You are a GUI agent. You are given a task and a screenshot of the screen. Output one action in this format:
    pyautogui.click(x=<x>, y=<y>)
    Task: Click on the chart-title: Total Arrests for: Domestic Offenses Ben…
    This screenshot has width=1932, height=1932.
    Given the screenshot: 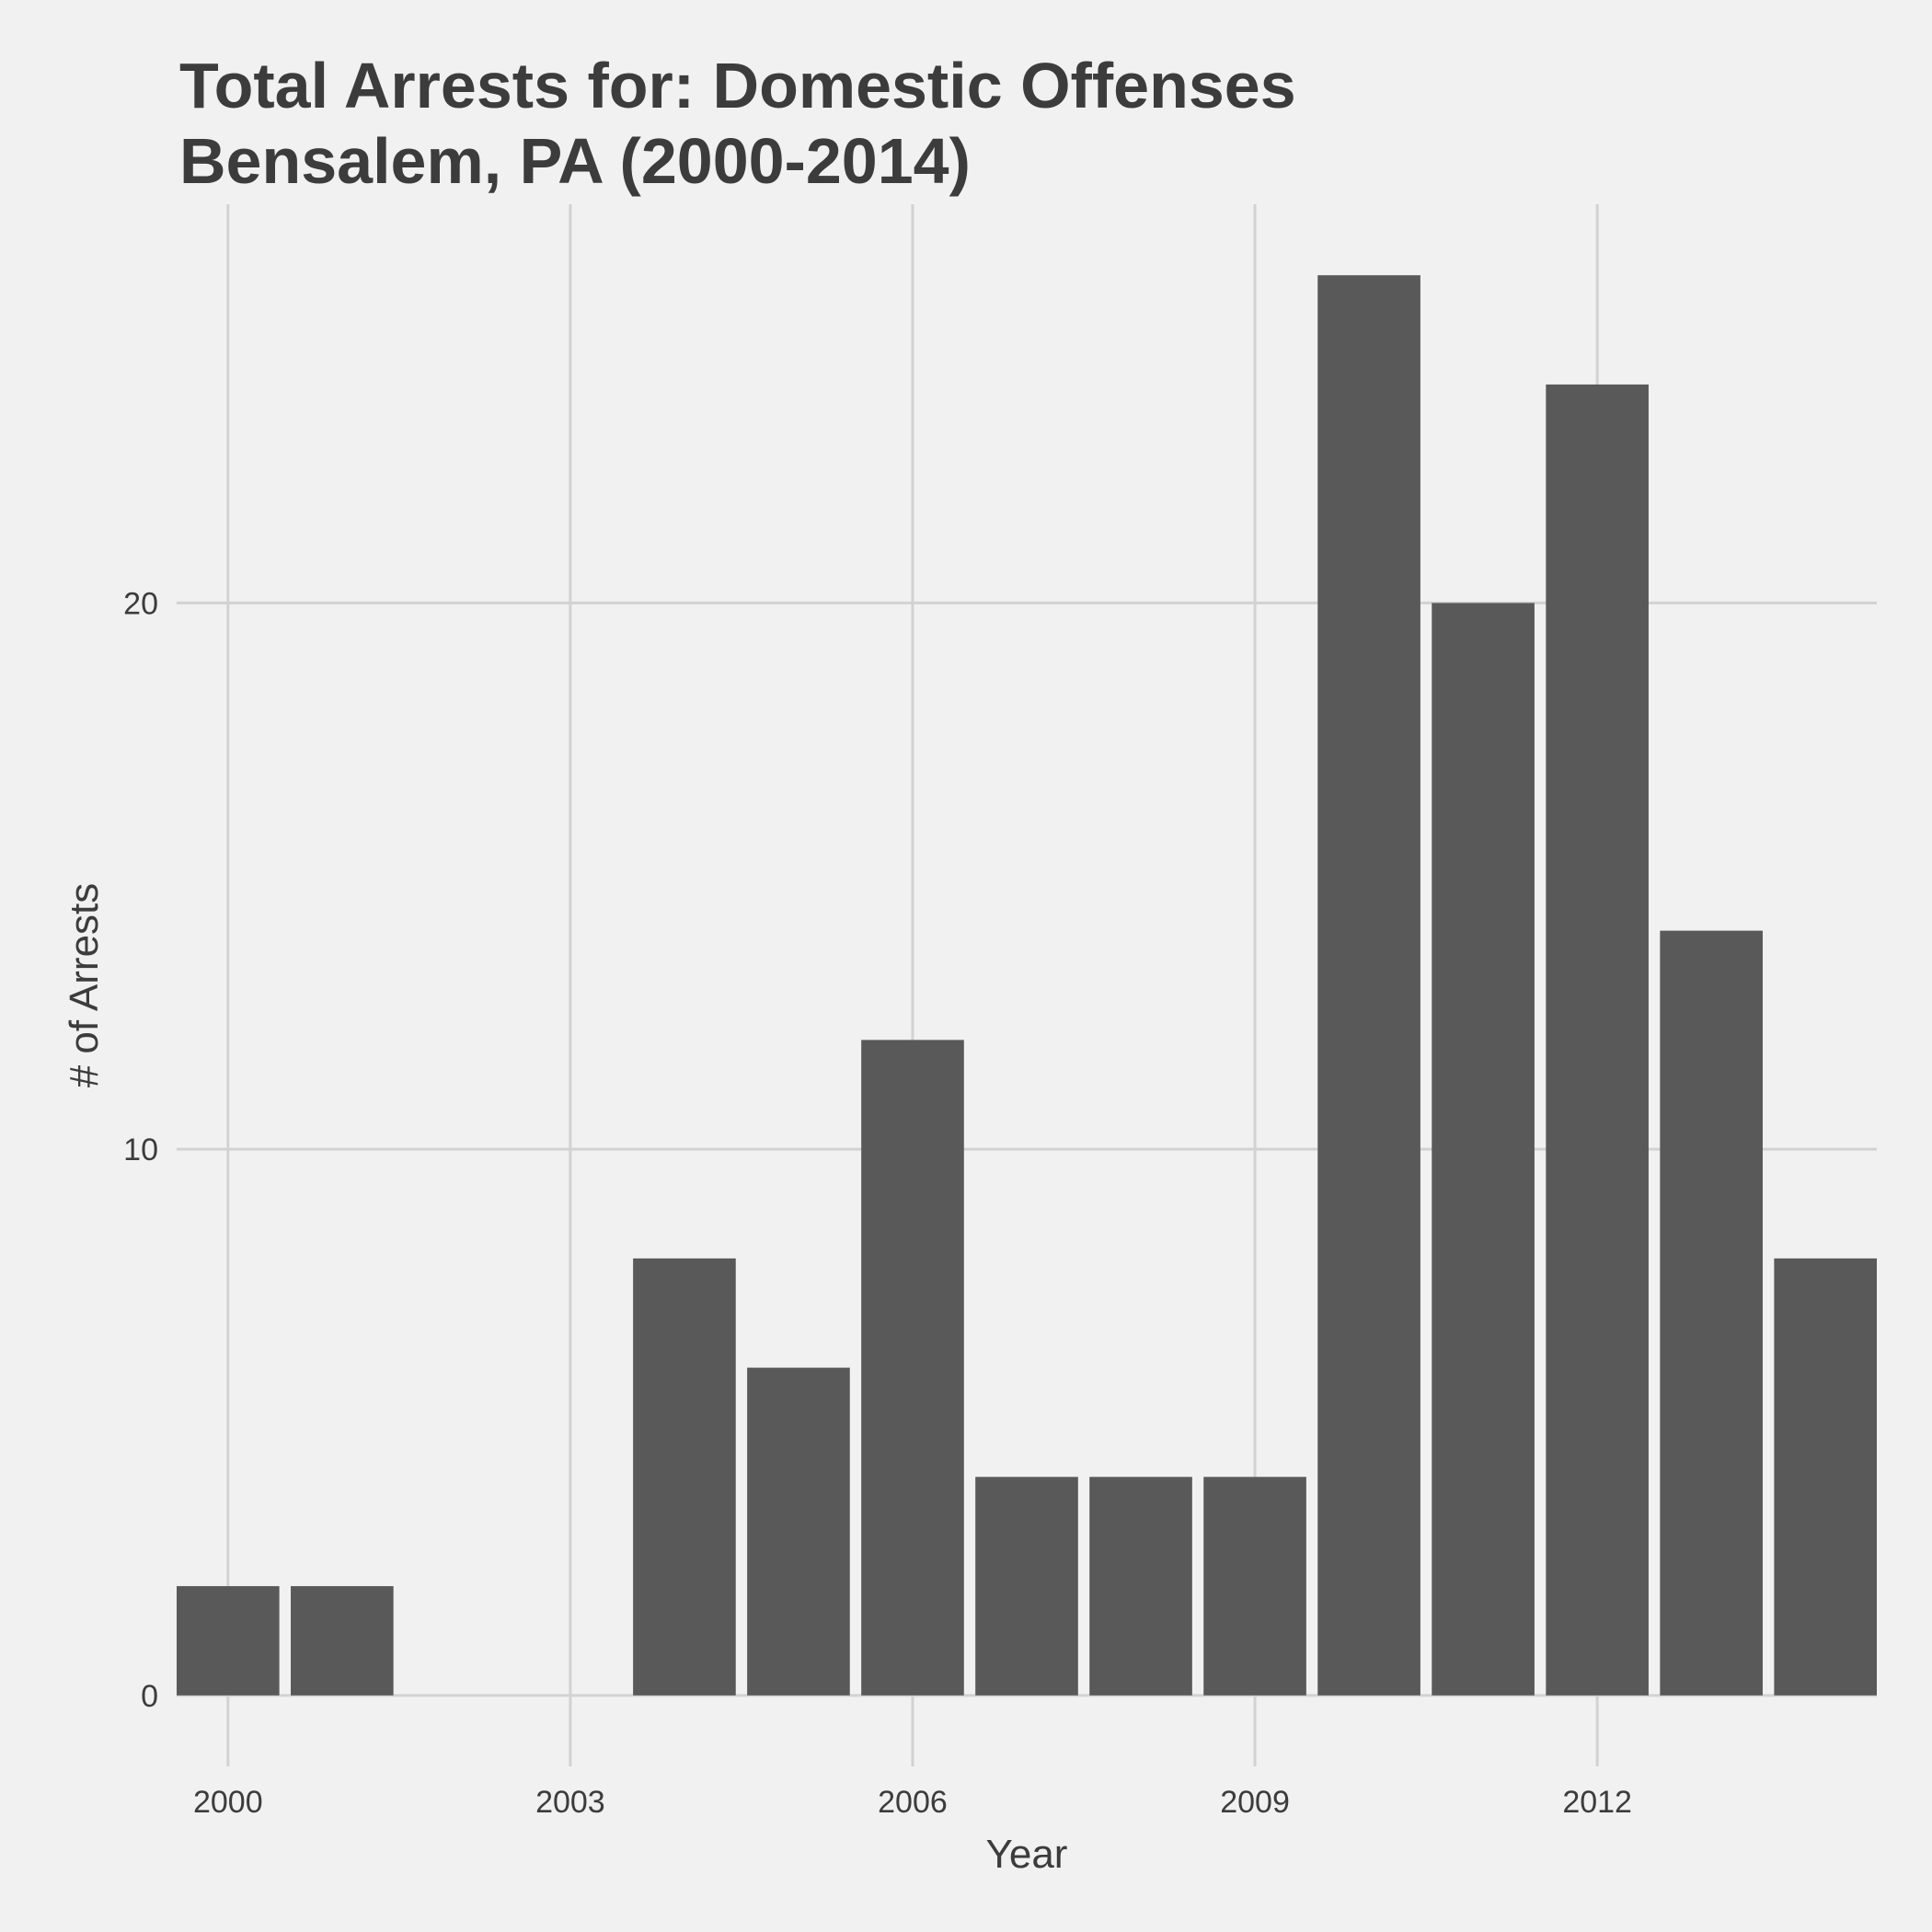 What is the action you would take?
    pyautogui.click(x=737, y=123)
    